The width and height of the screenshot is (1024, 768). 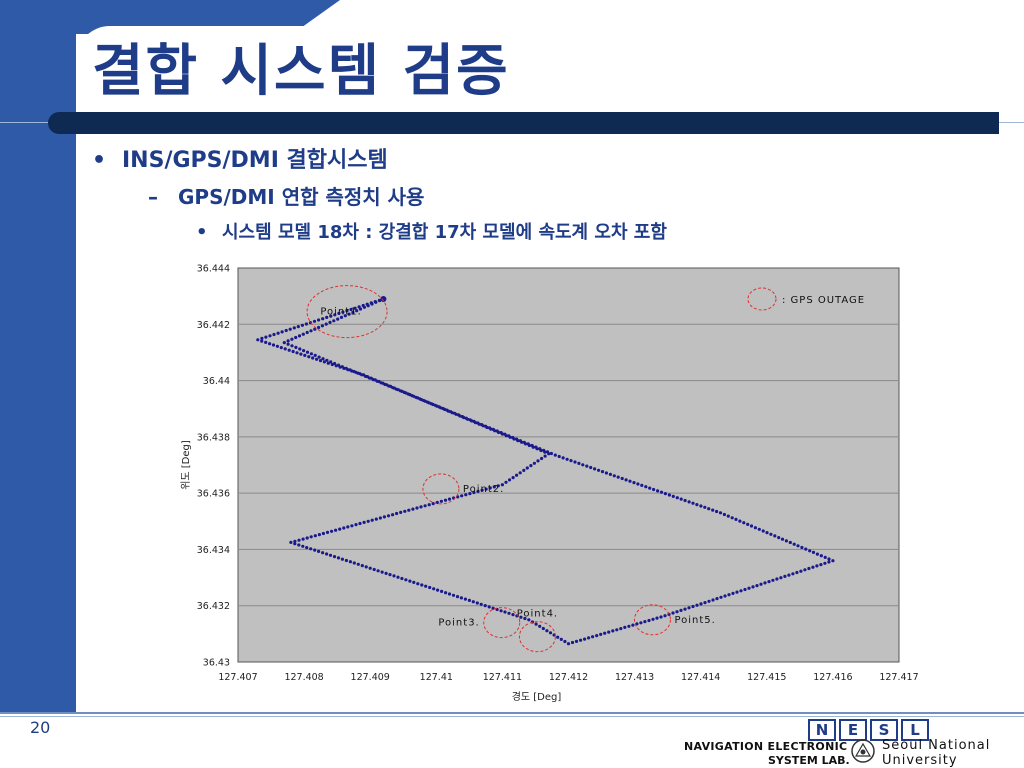 I want to click on x-tick-label: 127.412, so click(x=568, y=677).